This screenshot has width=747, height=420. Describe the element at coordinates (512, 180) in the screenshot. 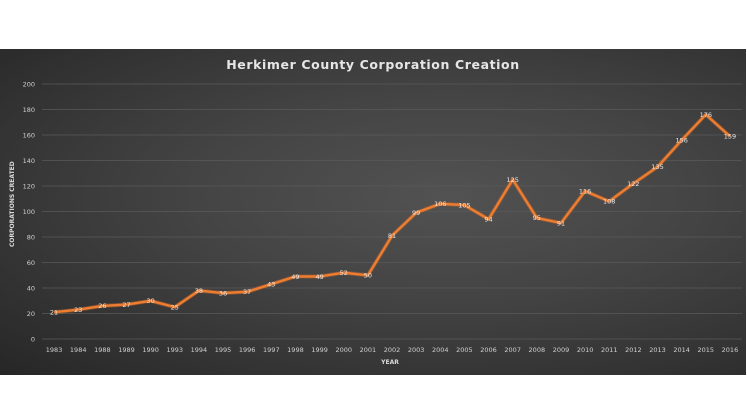

I see `data-label: 125` at that location.